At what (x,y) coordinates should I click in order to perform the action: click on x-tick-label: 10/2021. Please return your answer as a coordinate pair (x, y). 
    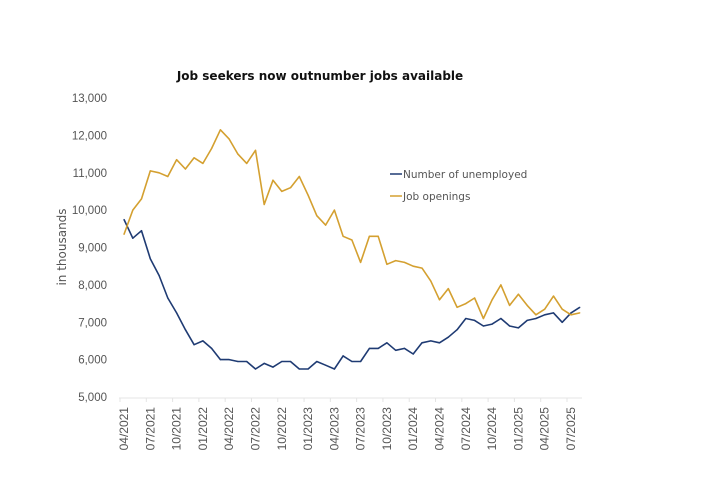
    Looking at the image, I should click on (177, 429).